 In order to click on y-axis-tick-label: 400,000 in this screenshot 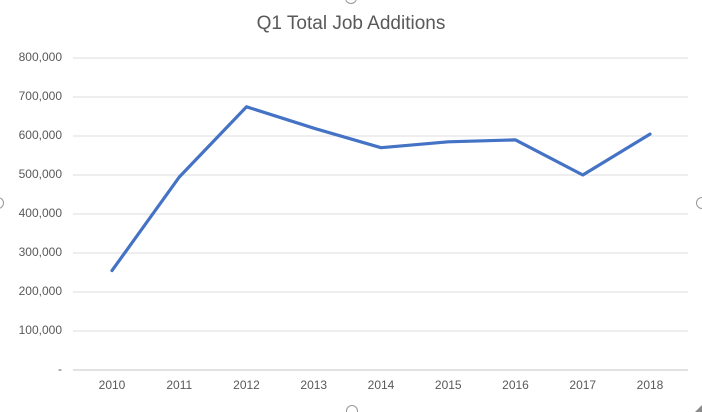, I will do `click(40, 213)`.